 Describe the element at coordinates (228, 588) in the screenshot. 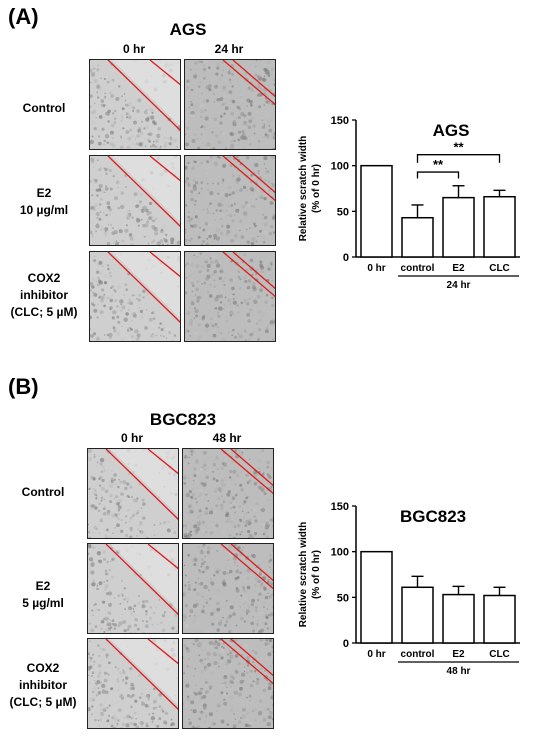

I see `micrograph-bgc823-e2-48hr` at that location.